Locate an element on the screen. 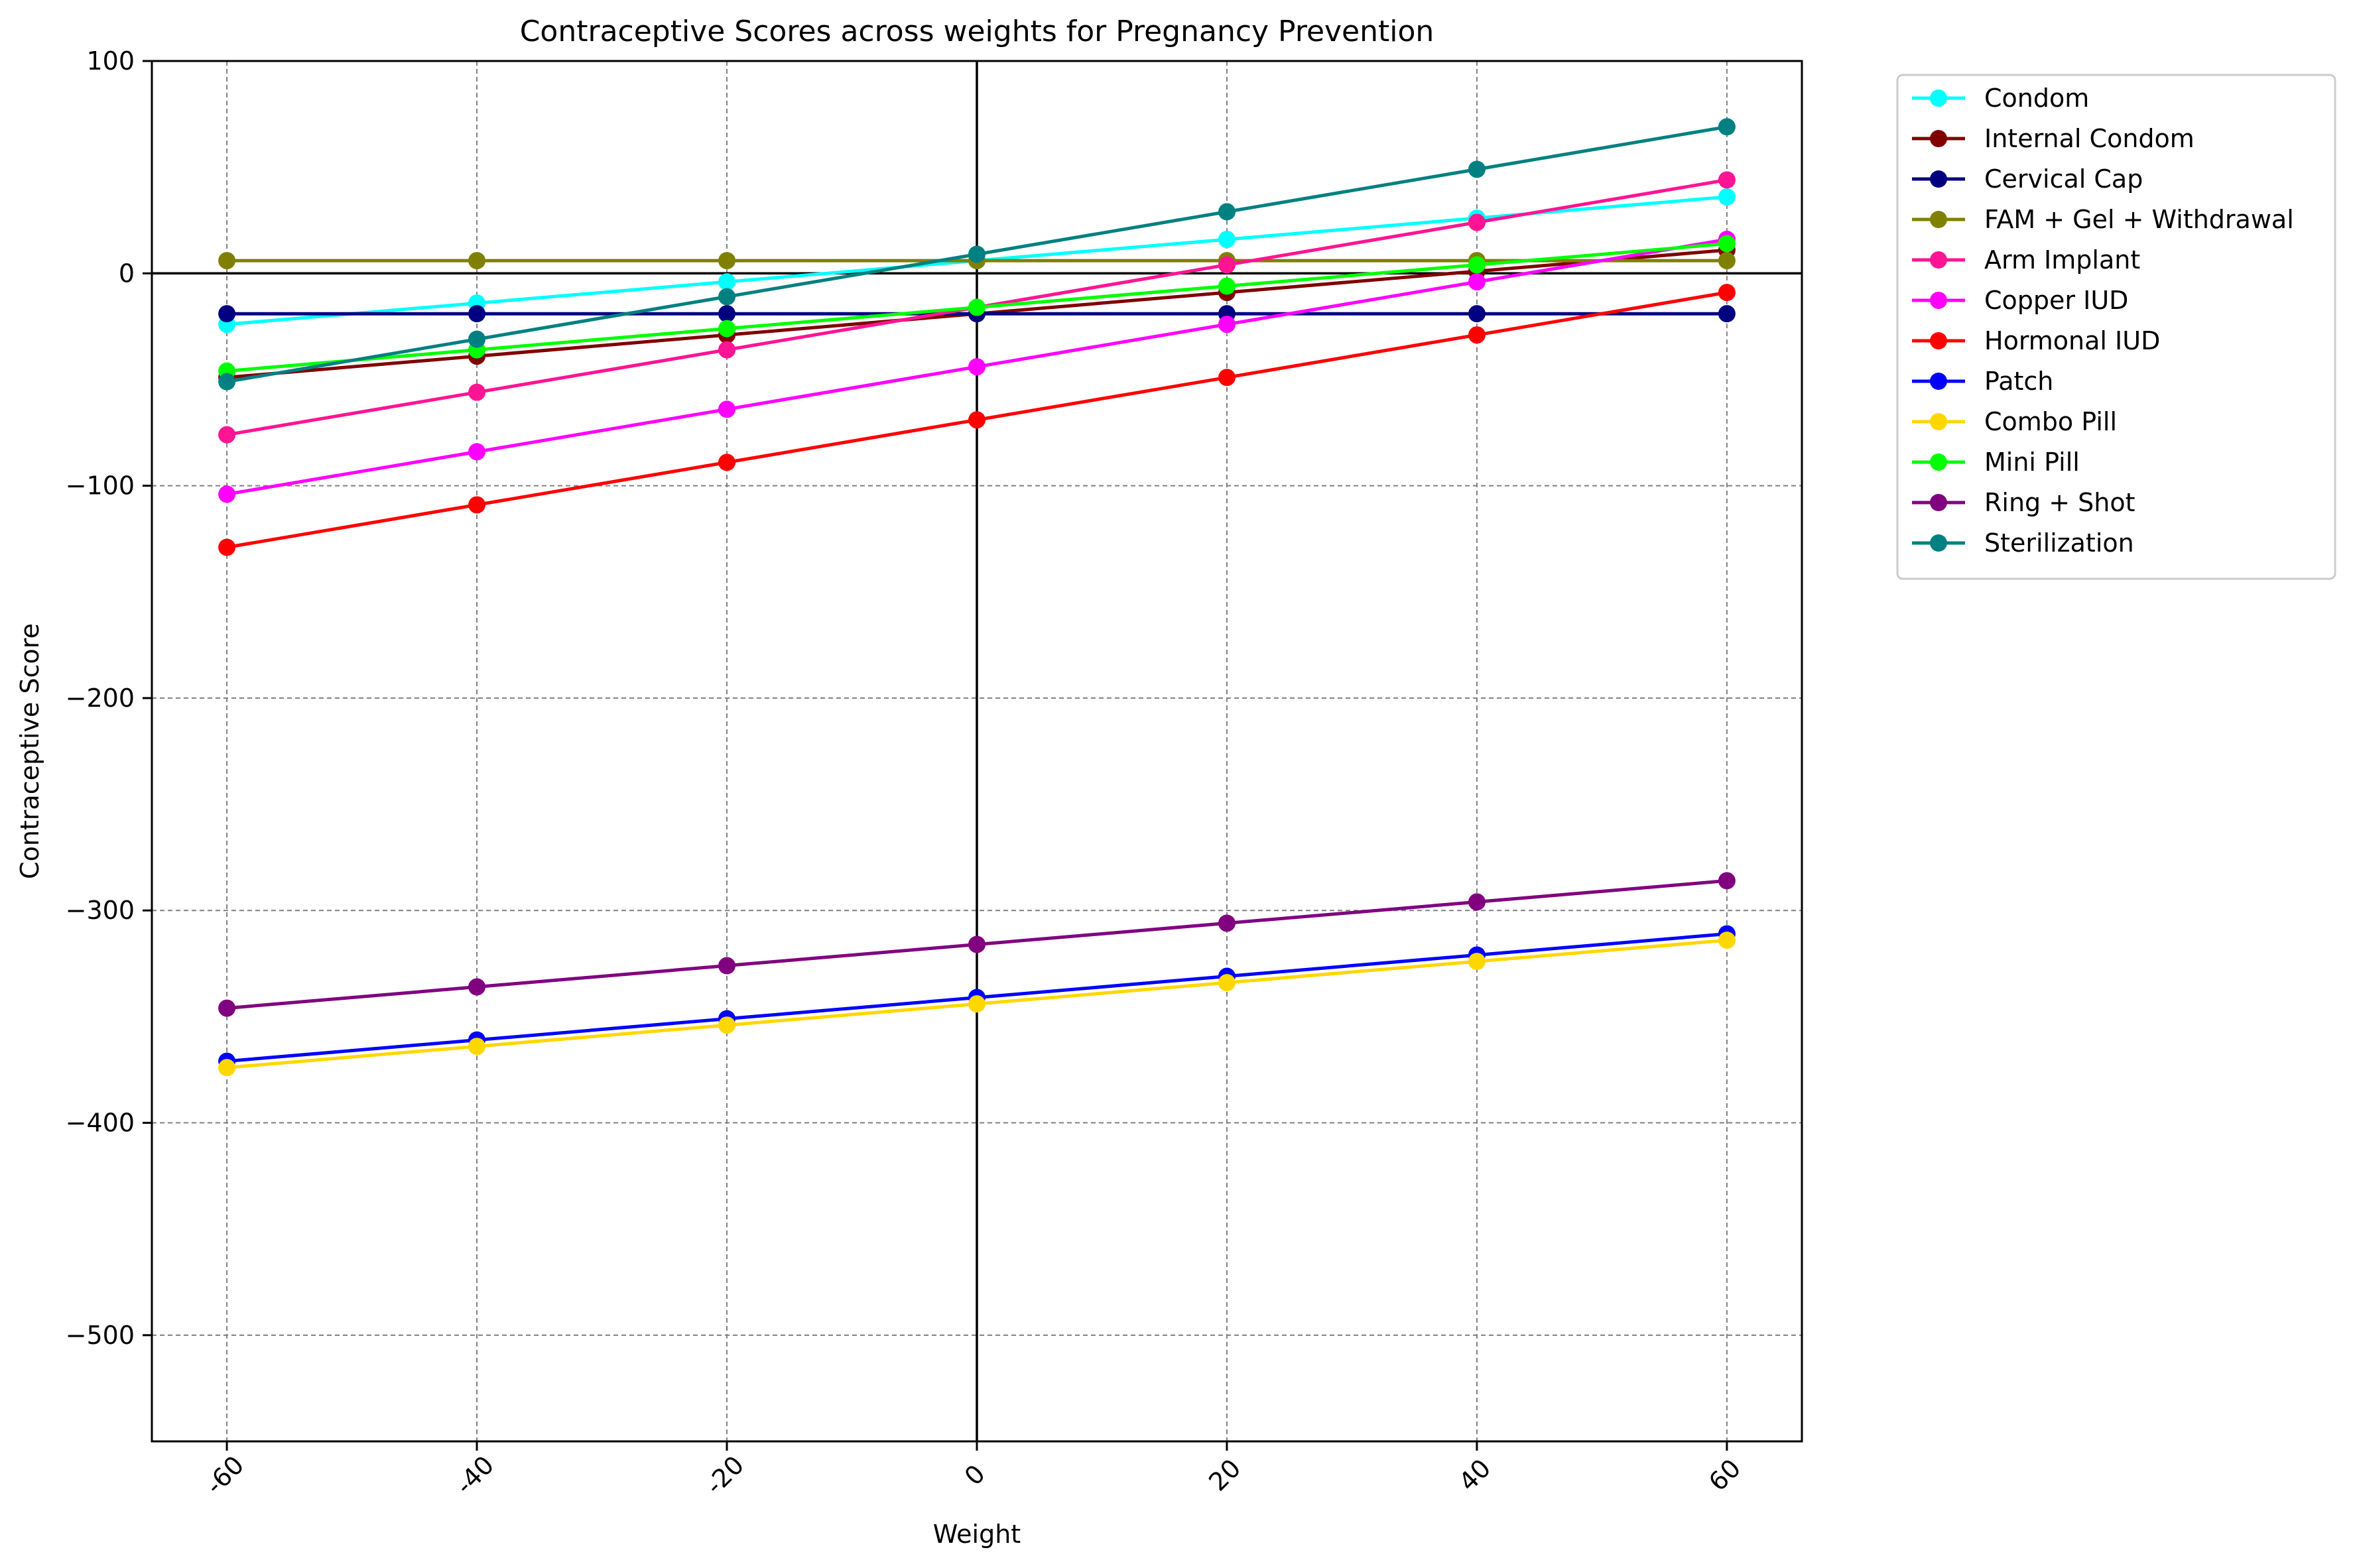  legend-label: Cervical Cap is located at coordinates (2064, 179).